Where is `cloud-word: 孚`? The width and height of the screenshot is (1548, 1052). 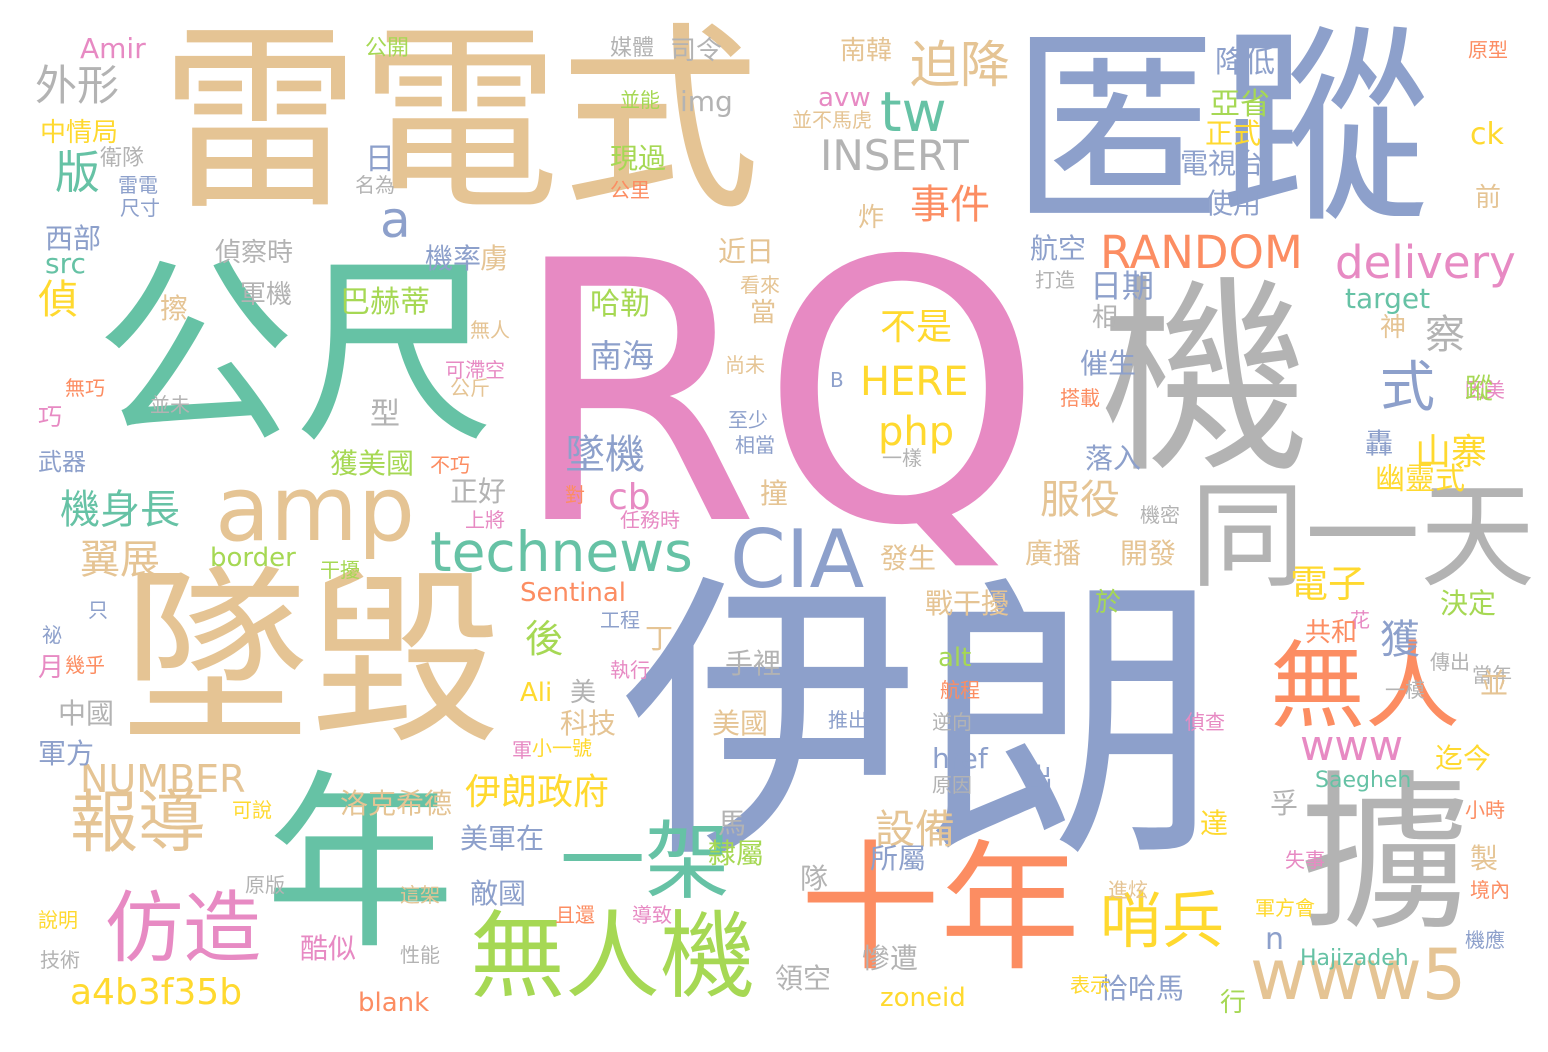 cloud-word: 孚 is located at coordinates (1284, 803).